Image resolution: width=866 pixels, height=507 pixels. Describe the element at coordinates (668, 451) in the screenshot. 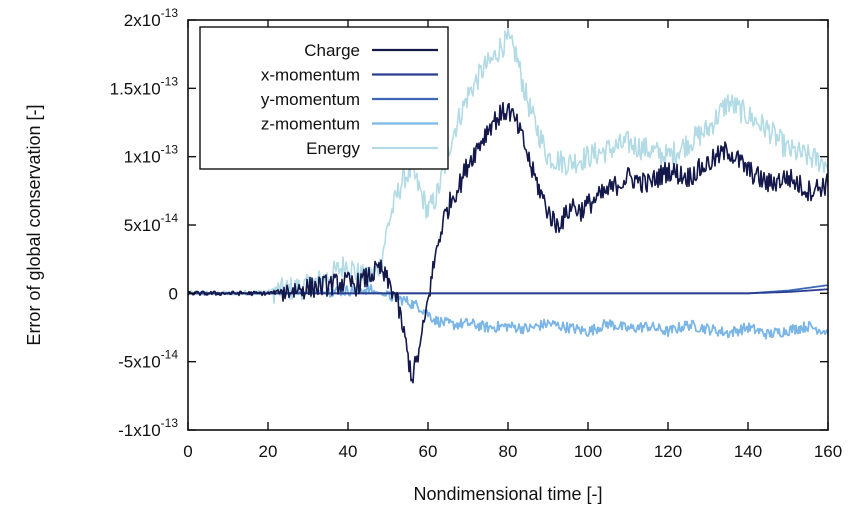

I see `x-tick-label: 120` at that location.